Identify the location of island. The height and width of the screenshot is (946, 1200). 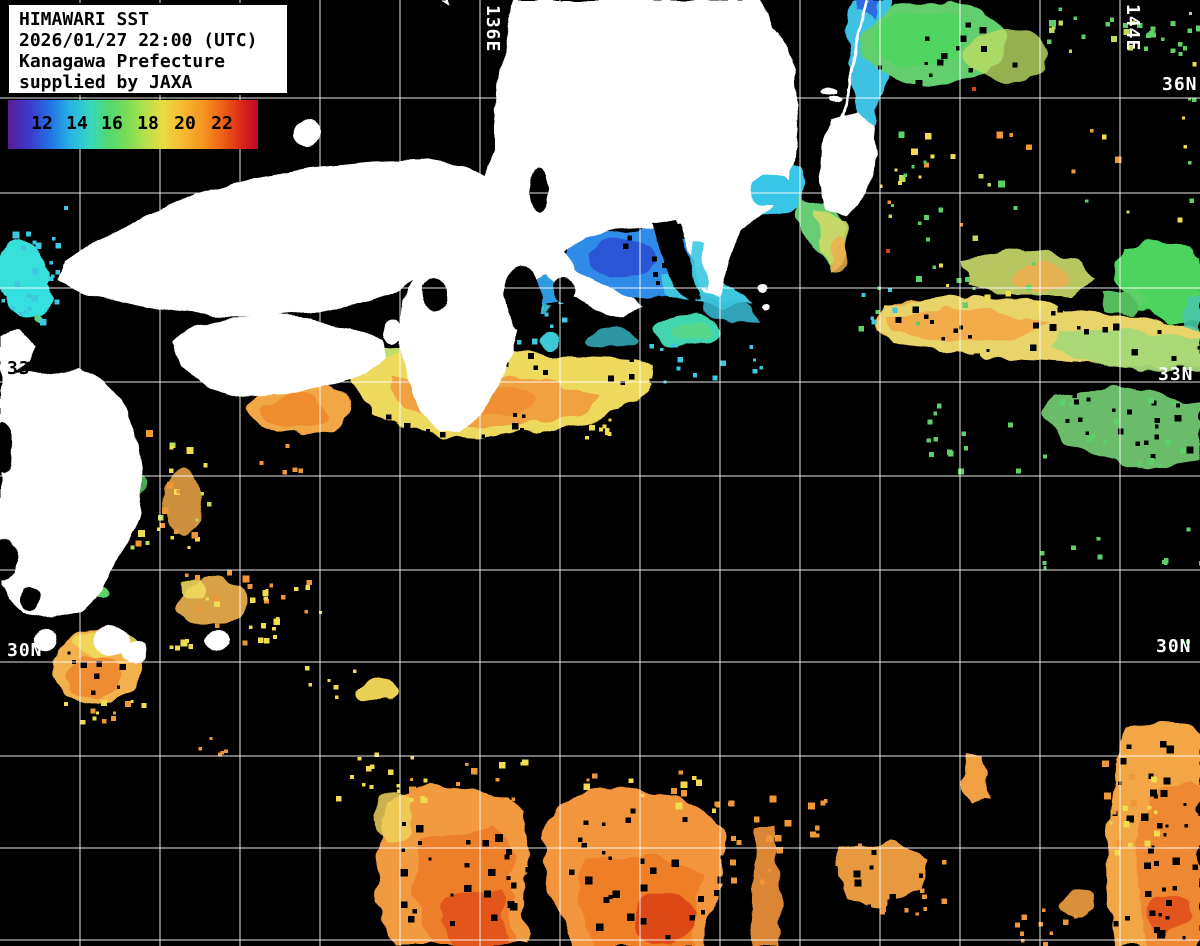
(136, 652).